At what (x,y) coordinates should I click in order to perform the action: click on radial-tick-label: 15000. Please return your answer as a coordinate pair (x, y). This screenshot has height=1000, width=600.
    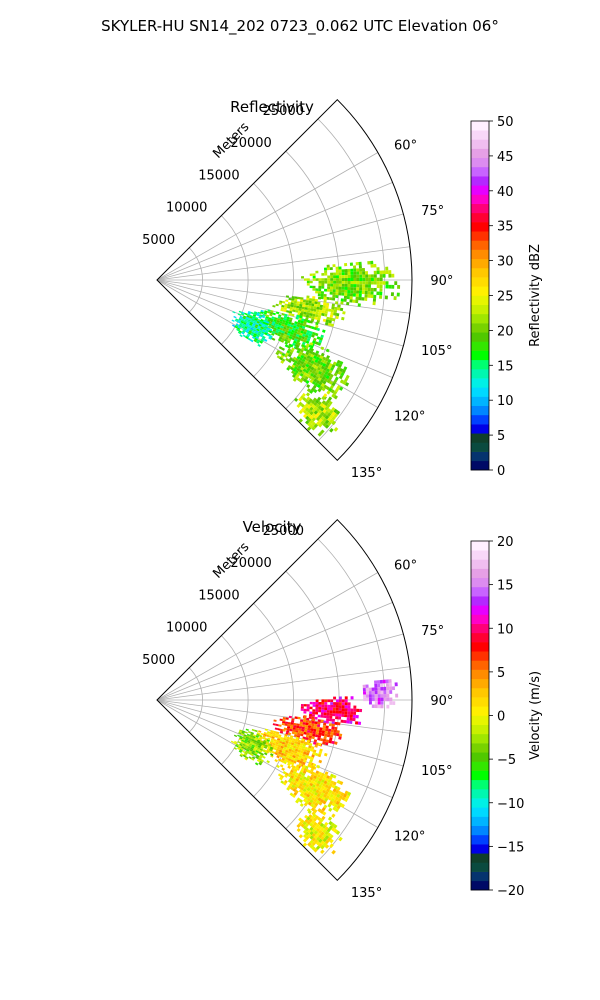
    Looking at the image, I should click on (218, 595).